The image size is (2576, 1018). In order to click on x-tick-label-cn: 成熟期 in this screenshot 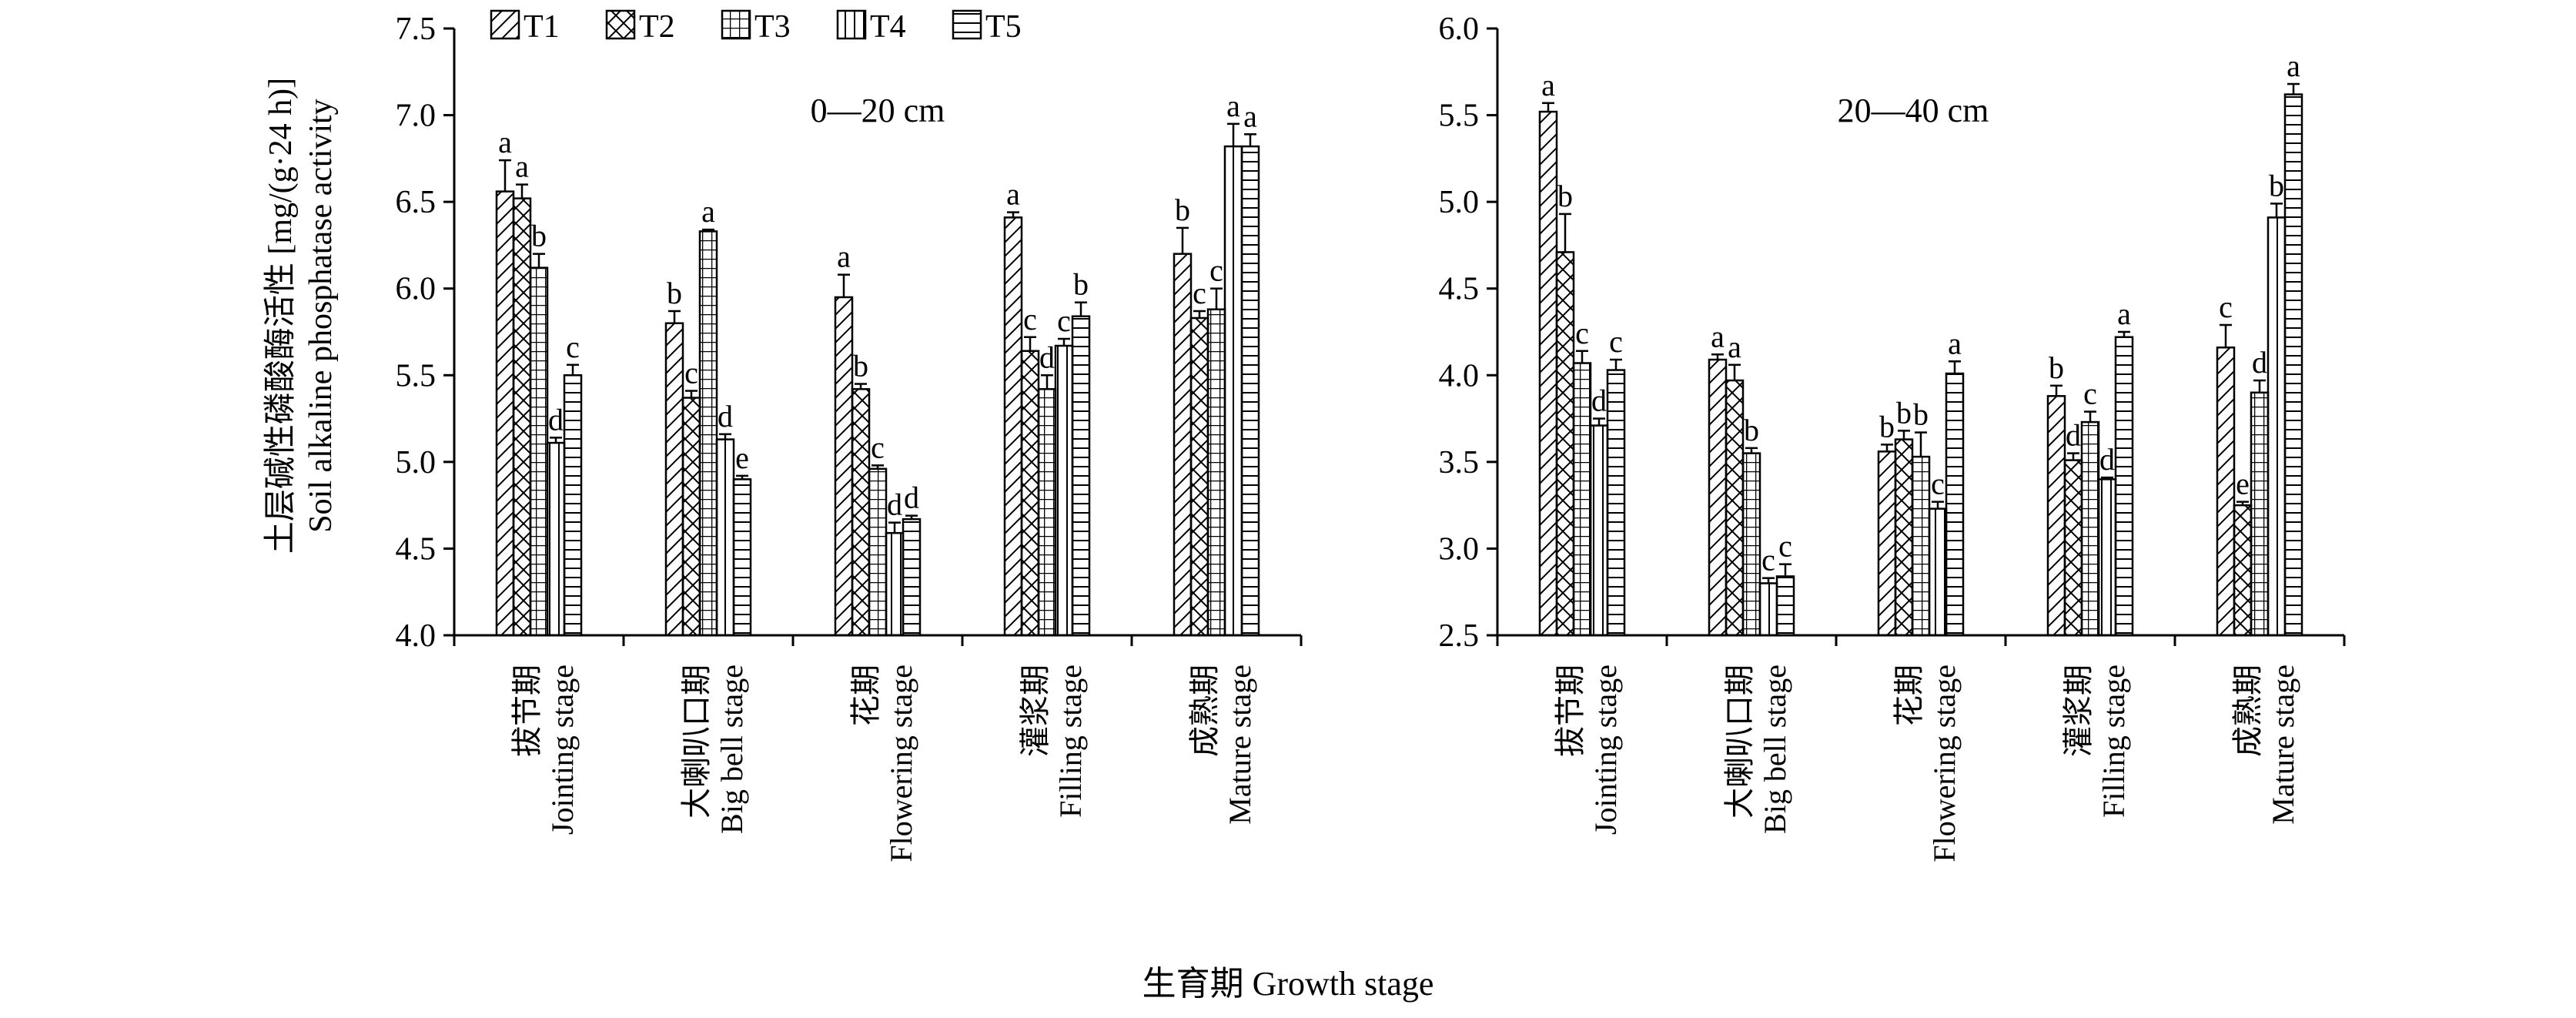, I will do `click(1204, 711)`.